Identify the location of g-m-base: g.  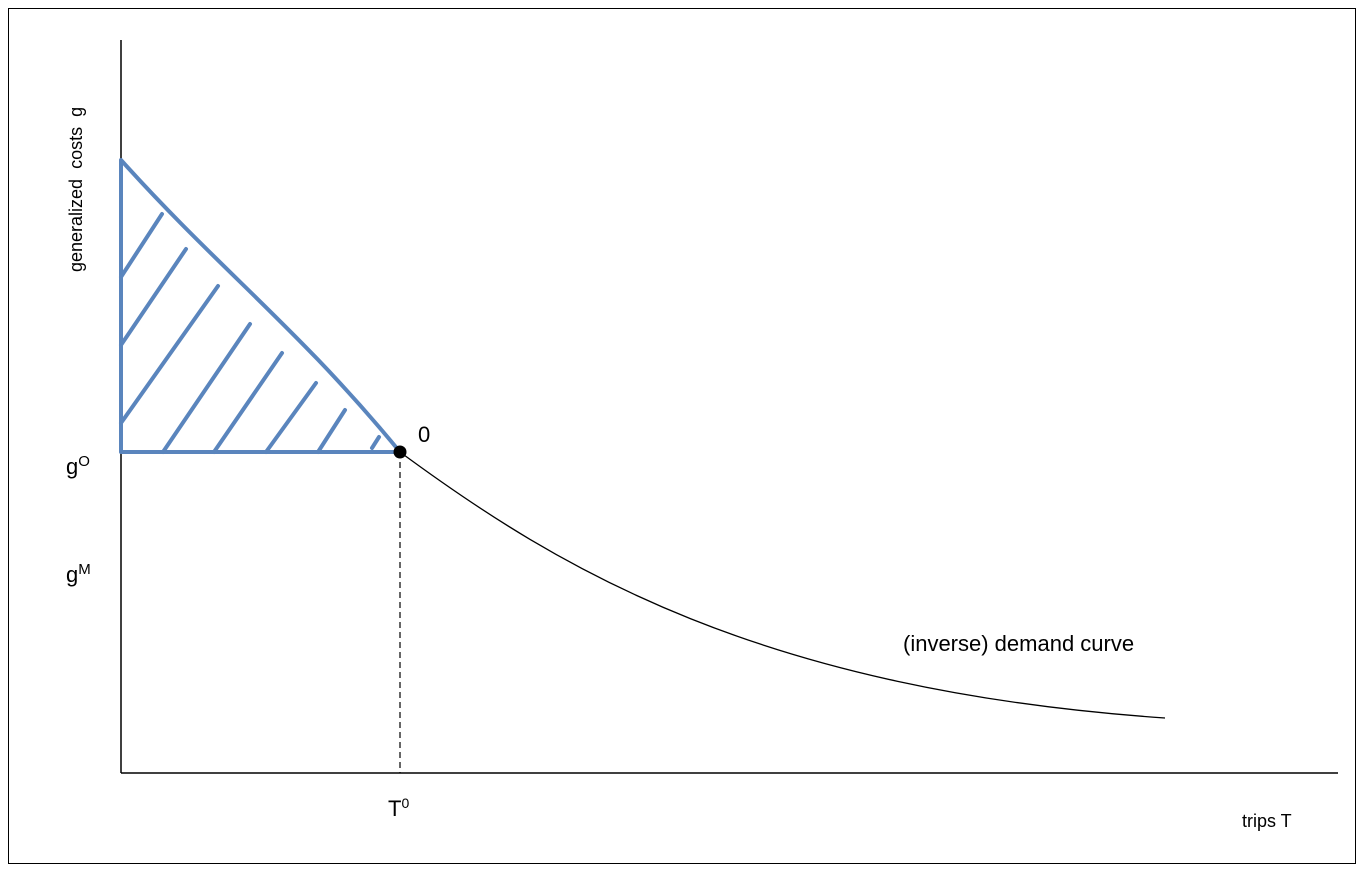
(72, 574).